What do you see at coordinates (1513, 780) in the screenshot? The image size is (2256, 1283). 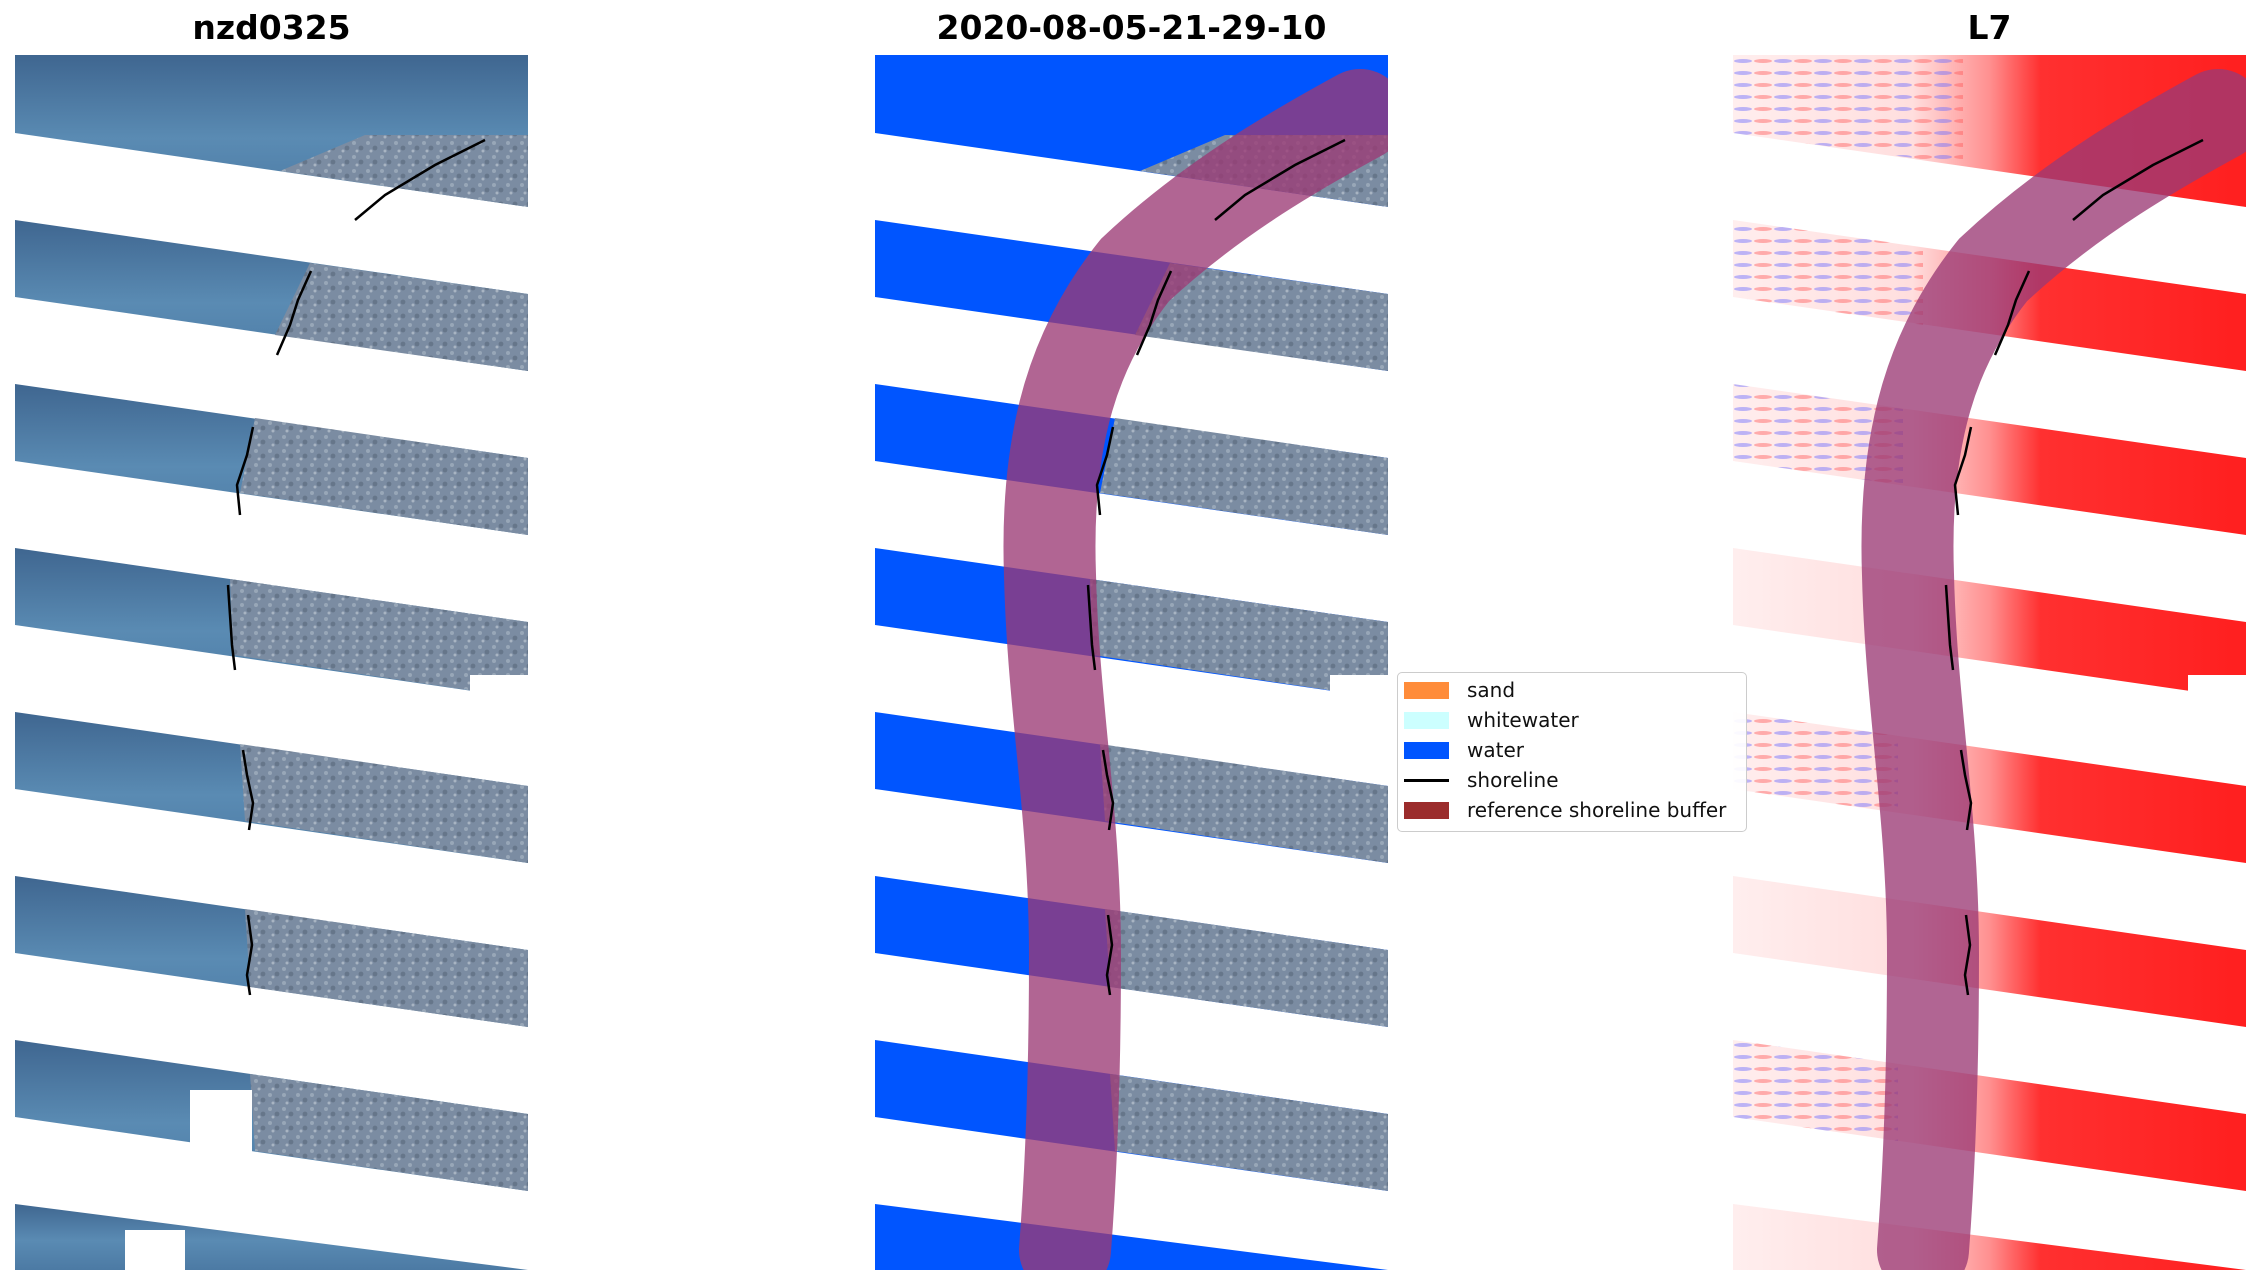 I see `legend-label: shoreline` at bounding box center [1513, 780].